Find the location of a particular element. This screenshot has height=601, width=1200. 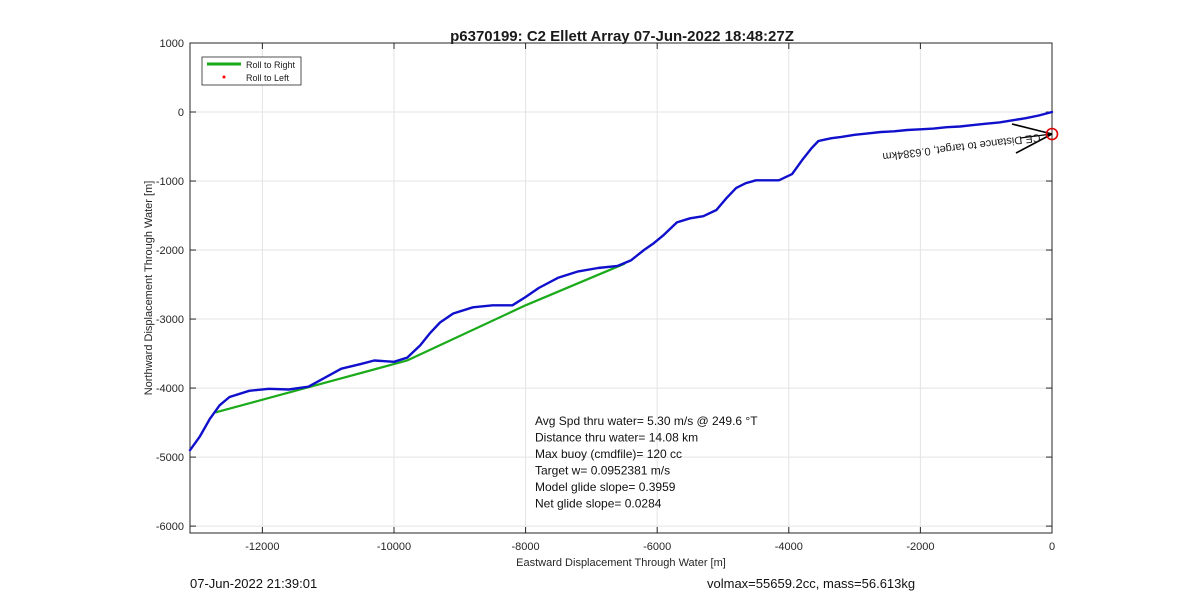

annotation-line: Model glide slope= 0.3959 is located at coordinates (605, 487).